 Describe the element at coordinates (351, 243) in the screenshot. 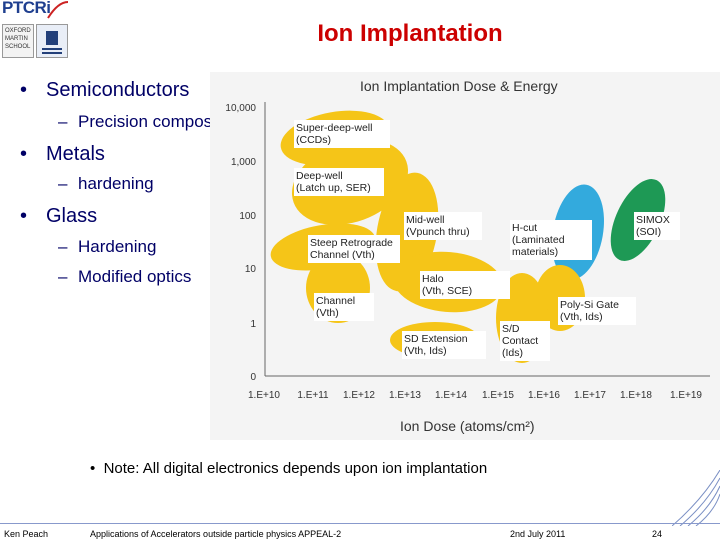

I see `steep-retrograde-label: Steep Retrograde` at that location.